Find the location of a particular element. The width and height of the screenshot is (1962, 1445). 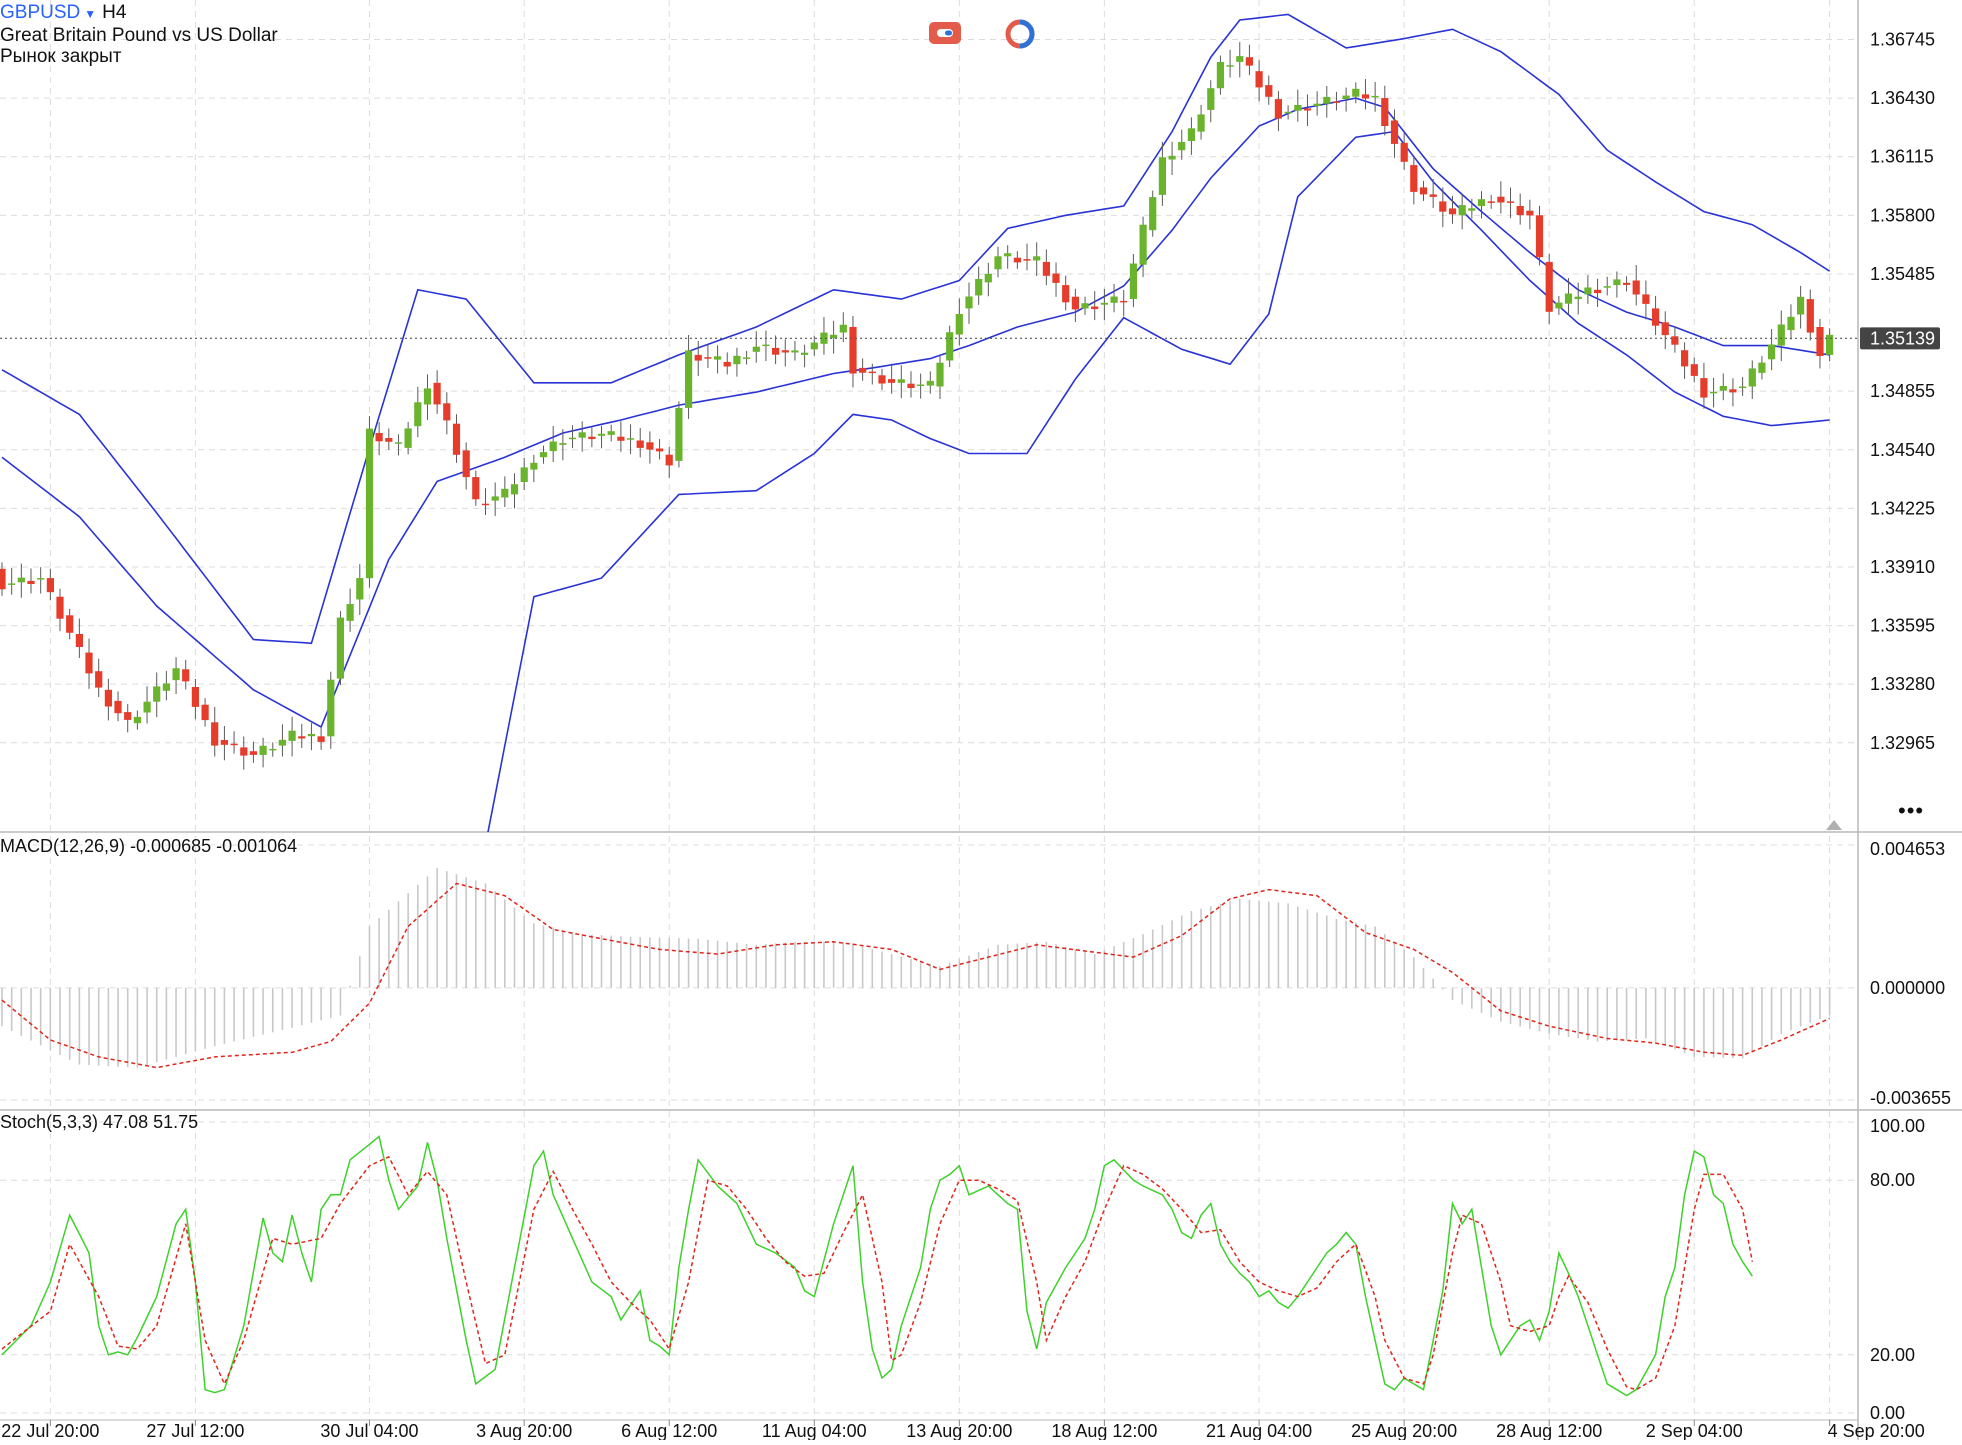

more-options-icon: ••• is located at coordinates (1911, 810).